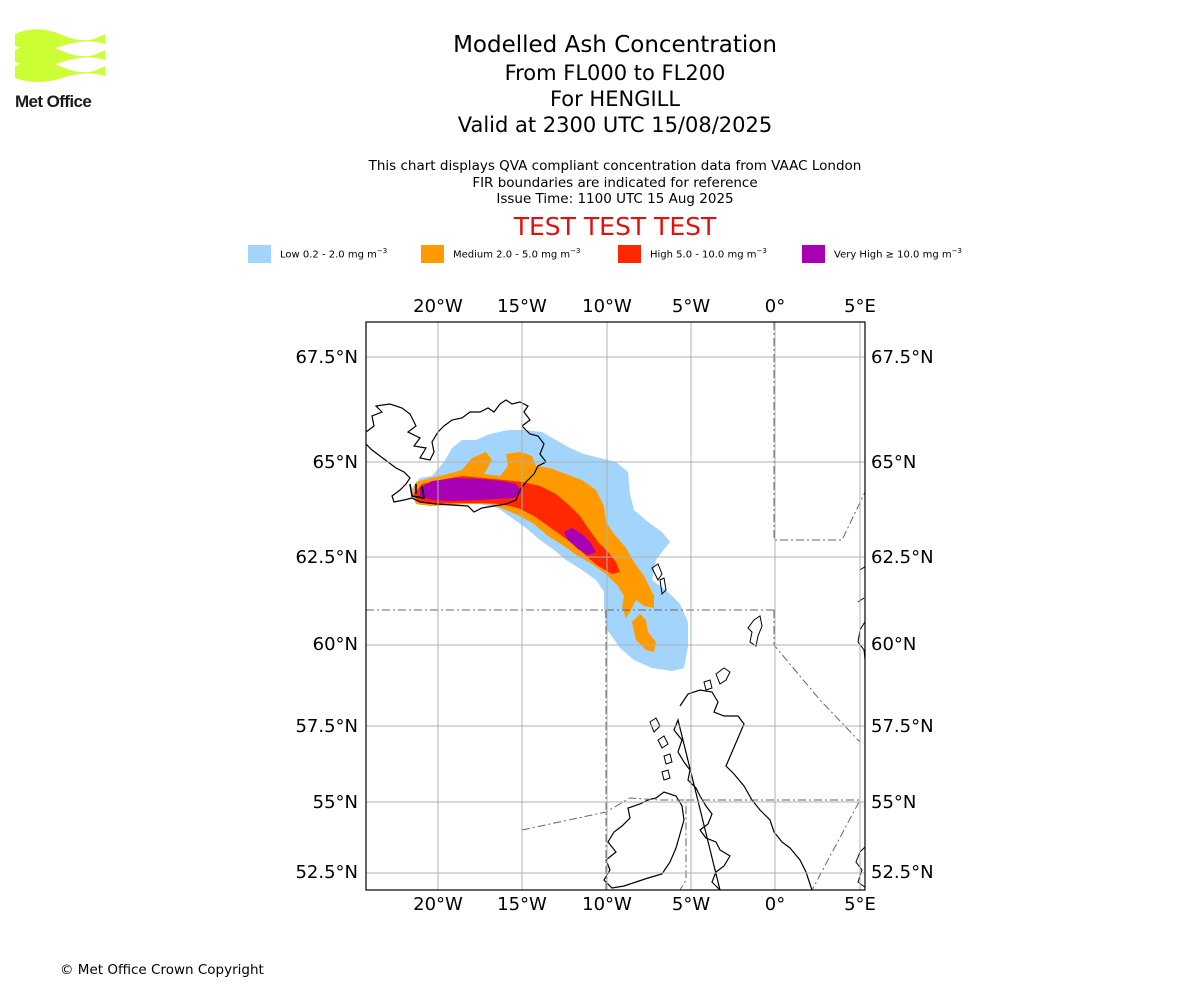  I want to click on met-office-logo, so click(60, 55).